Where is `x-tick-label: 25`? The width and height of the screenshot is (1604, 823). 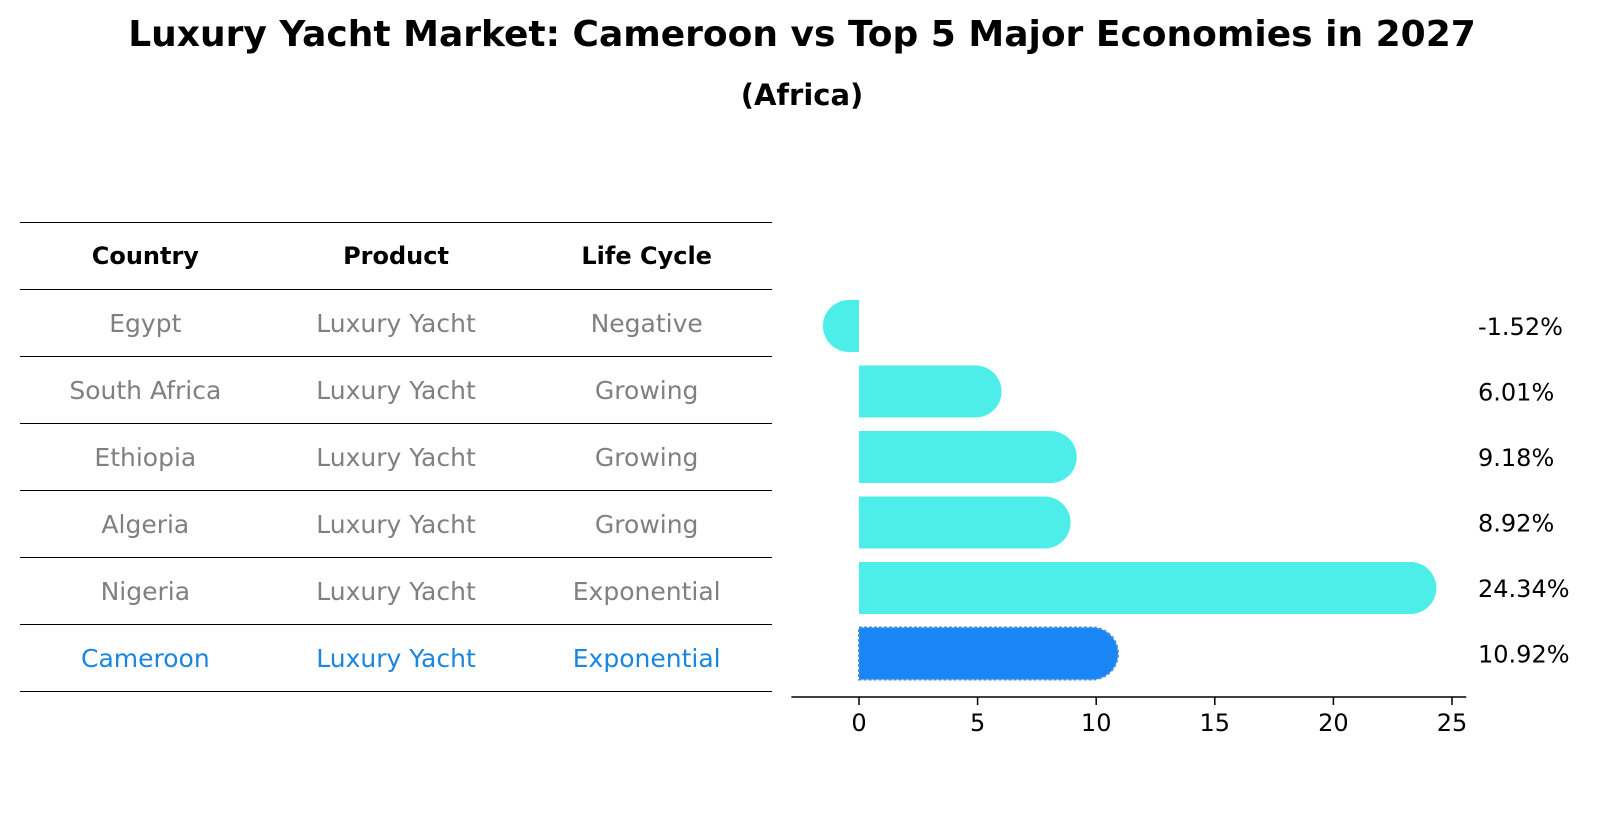
x-tick-label: 25 is located at coordinates (1452, 723).